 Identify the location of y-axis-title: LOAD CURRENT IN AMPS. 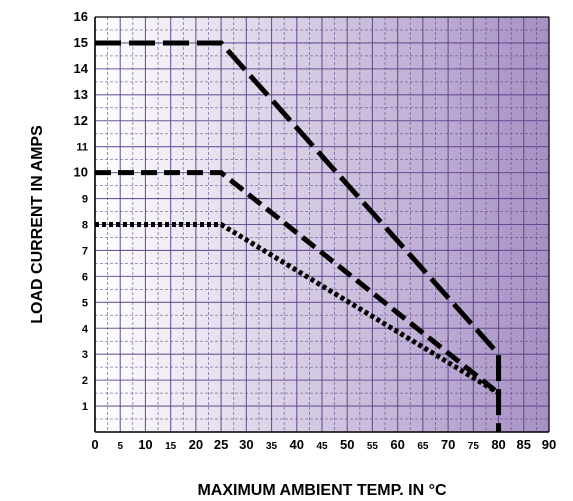
(37, 224).